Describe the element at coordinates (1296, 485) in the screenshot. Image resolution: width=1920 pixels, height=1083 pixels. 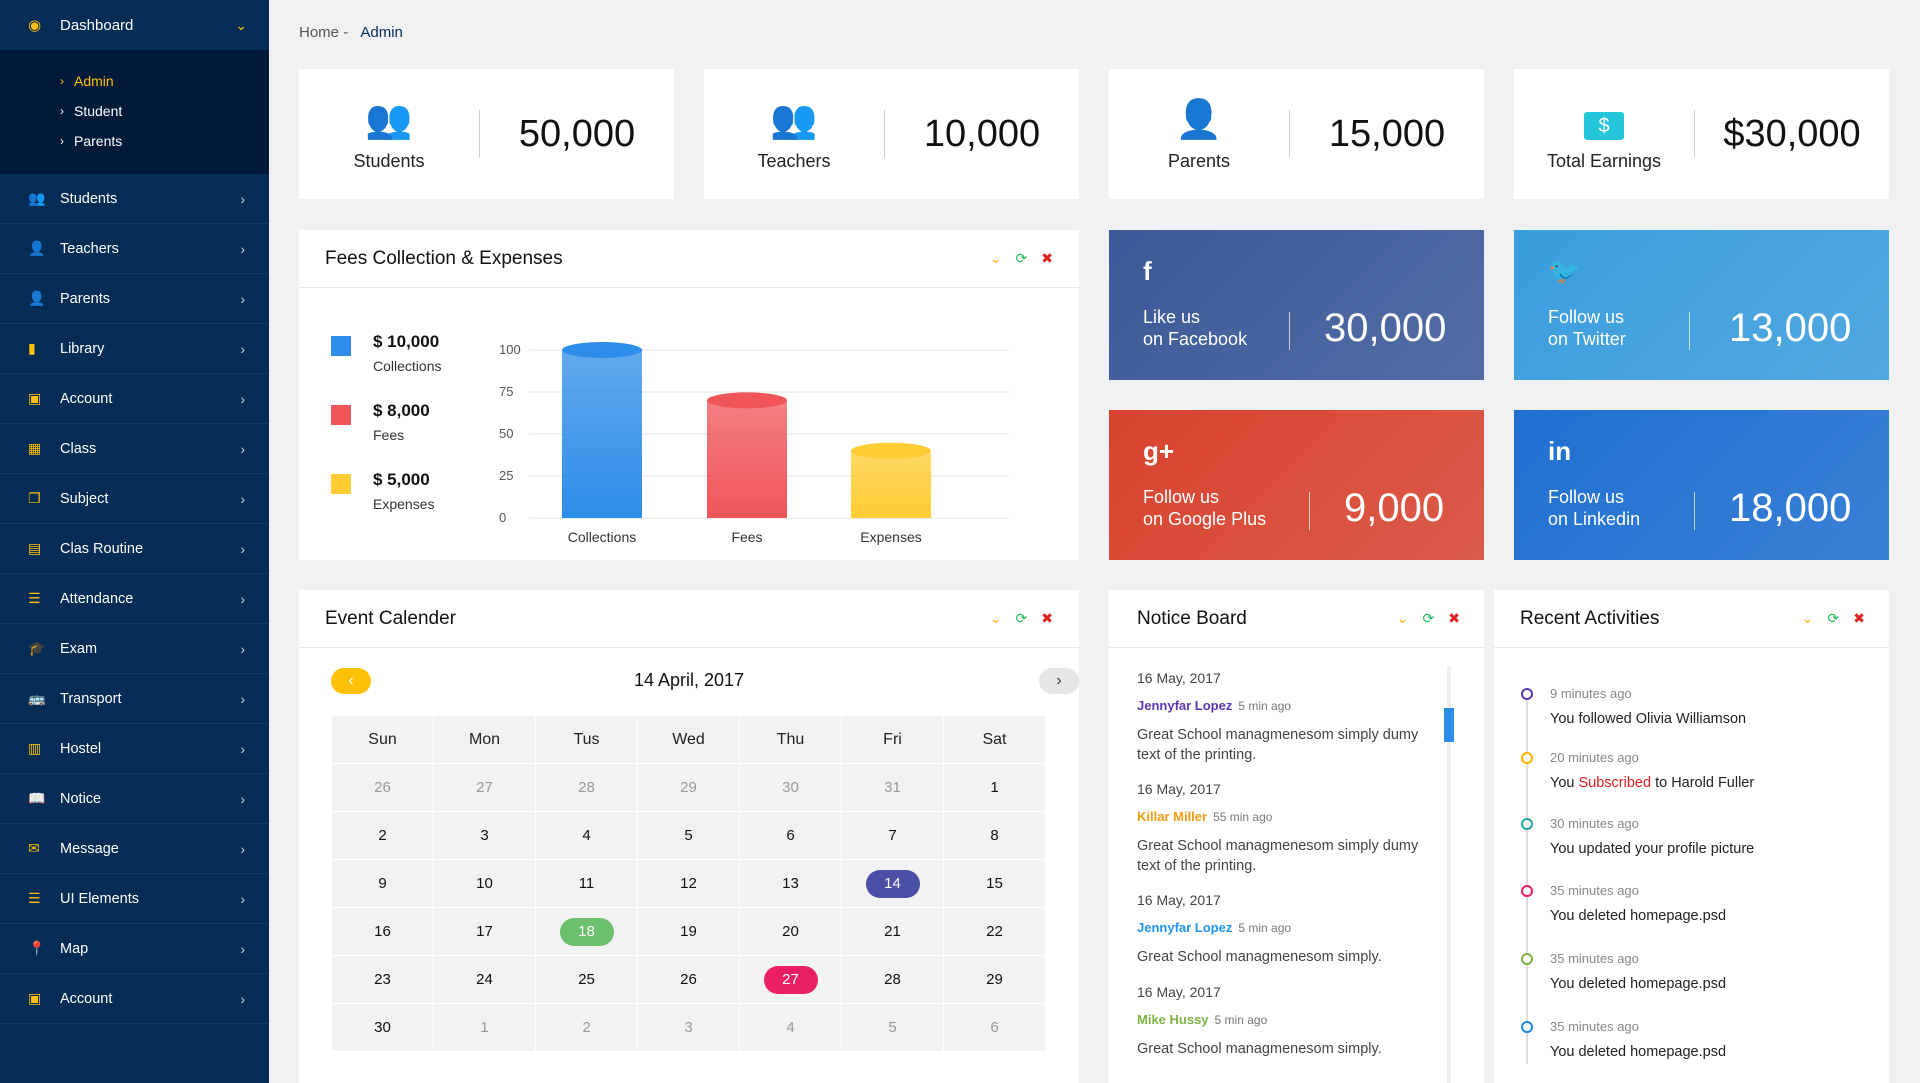
I see `social-card-google-plus: g+ Follow us on Google Plus 9,000` at that location.